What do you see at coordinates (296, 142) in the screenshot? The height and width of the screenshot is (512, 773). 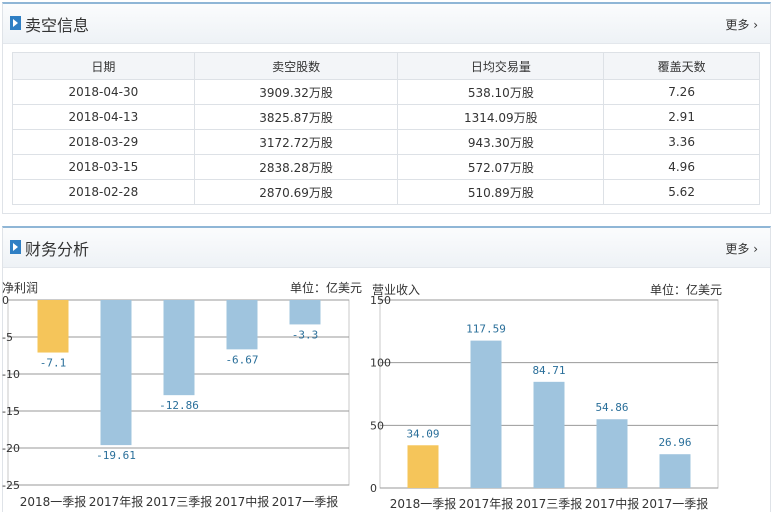 I see `table-cell: 3172.72万股` at bounding box center [296, 142].